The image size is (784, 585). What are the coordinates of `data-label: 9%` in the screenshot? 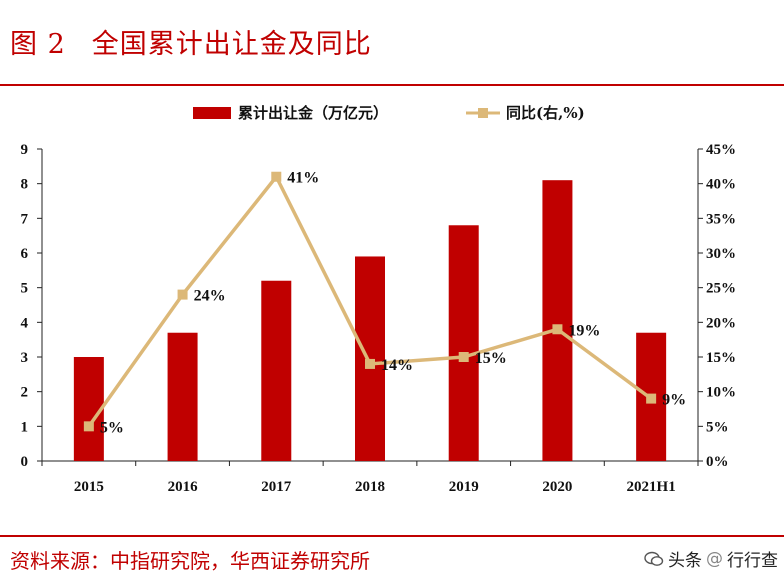 It's located at (674, 400).